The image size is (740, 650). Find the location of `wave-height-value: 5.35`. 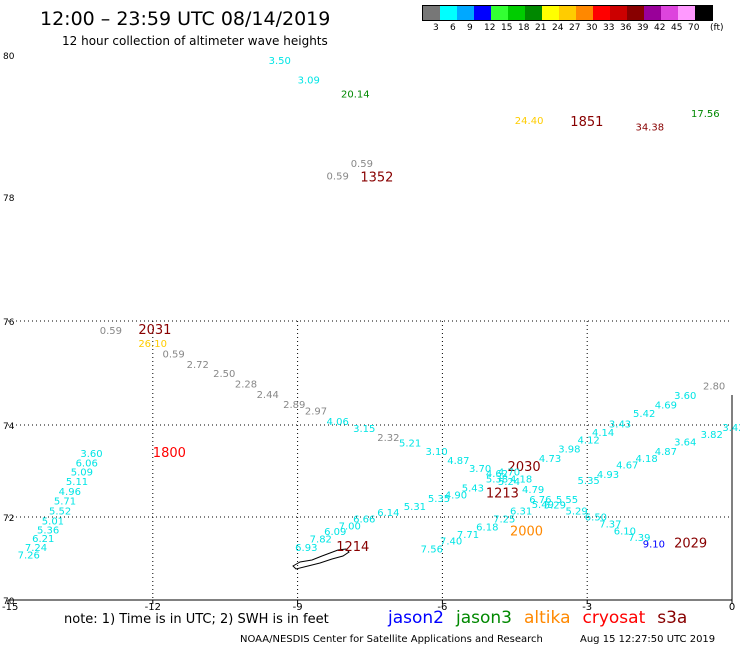

wave-height-value: 5.35 is located at coordinates (589, 481).